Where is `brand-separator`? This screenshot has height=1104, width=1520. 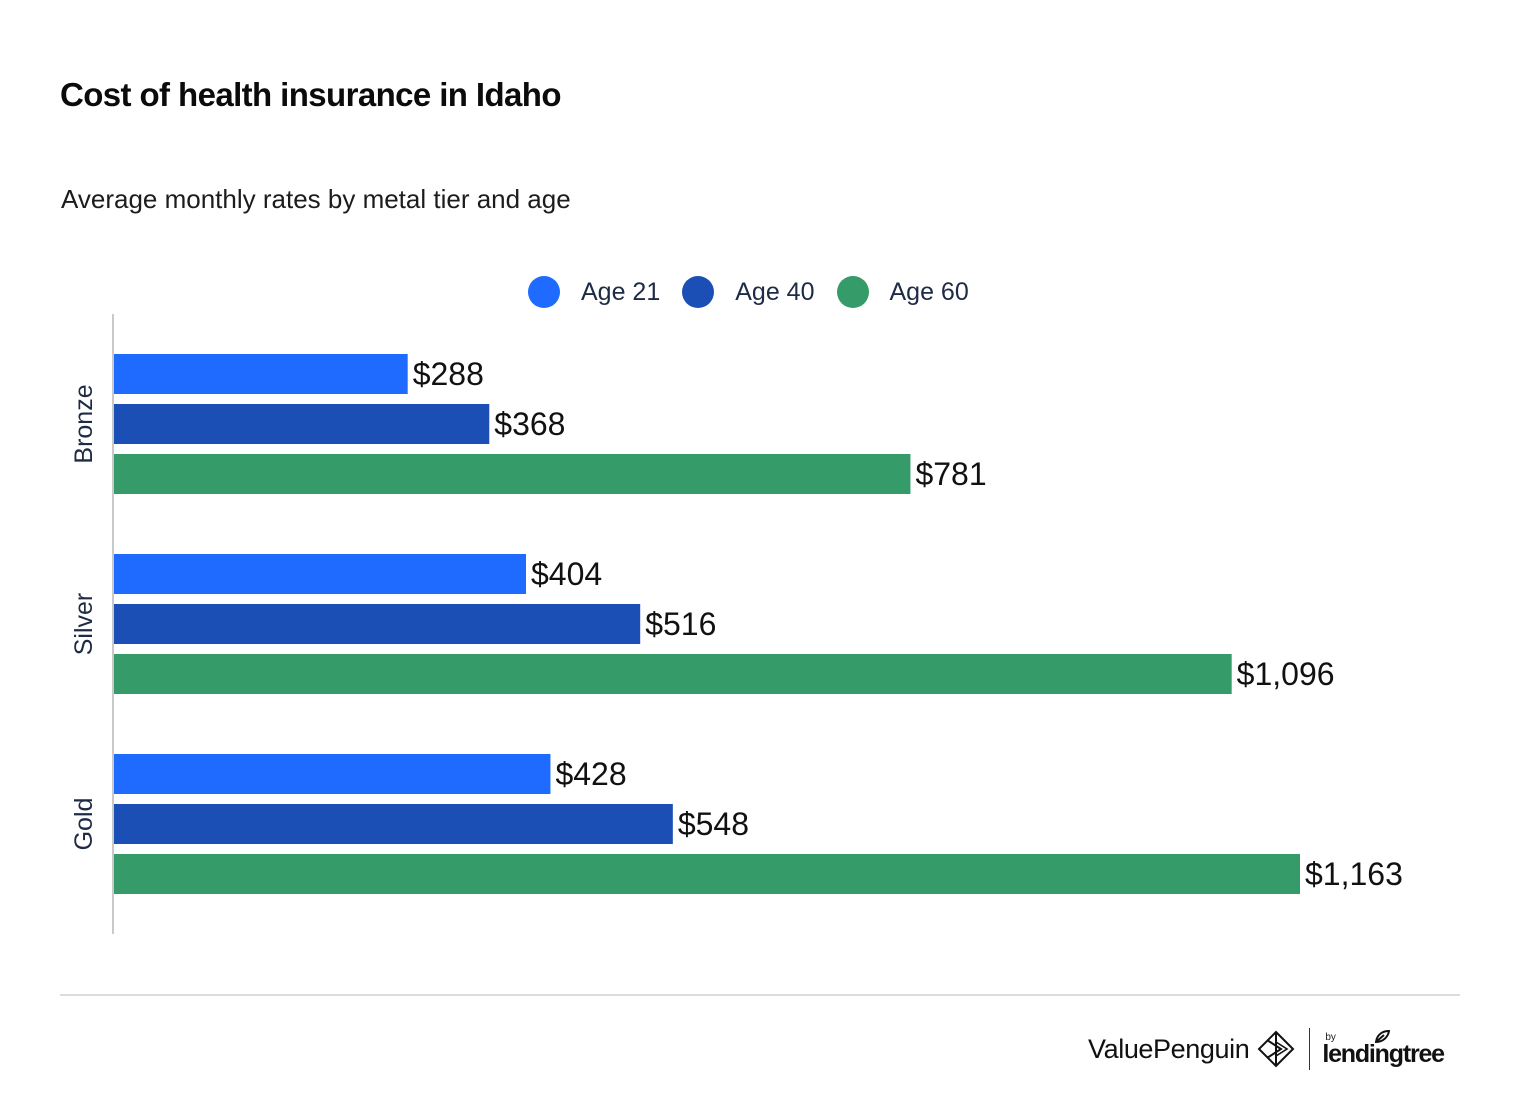
brand-separator is located at coordinates (1310, 1049).